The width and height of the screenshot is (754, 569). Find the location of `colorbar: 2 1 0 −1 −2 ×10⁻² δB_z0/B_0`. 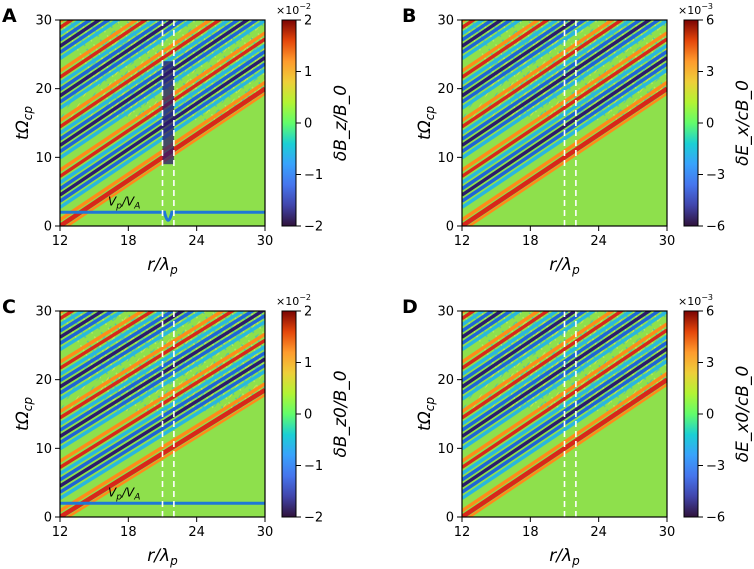

colorbar: 2 1 0 −1 −2 ×10⁻² δB_z0/B_0 is located at coordinates (313, 409).